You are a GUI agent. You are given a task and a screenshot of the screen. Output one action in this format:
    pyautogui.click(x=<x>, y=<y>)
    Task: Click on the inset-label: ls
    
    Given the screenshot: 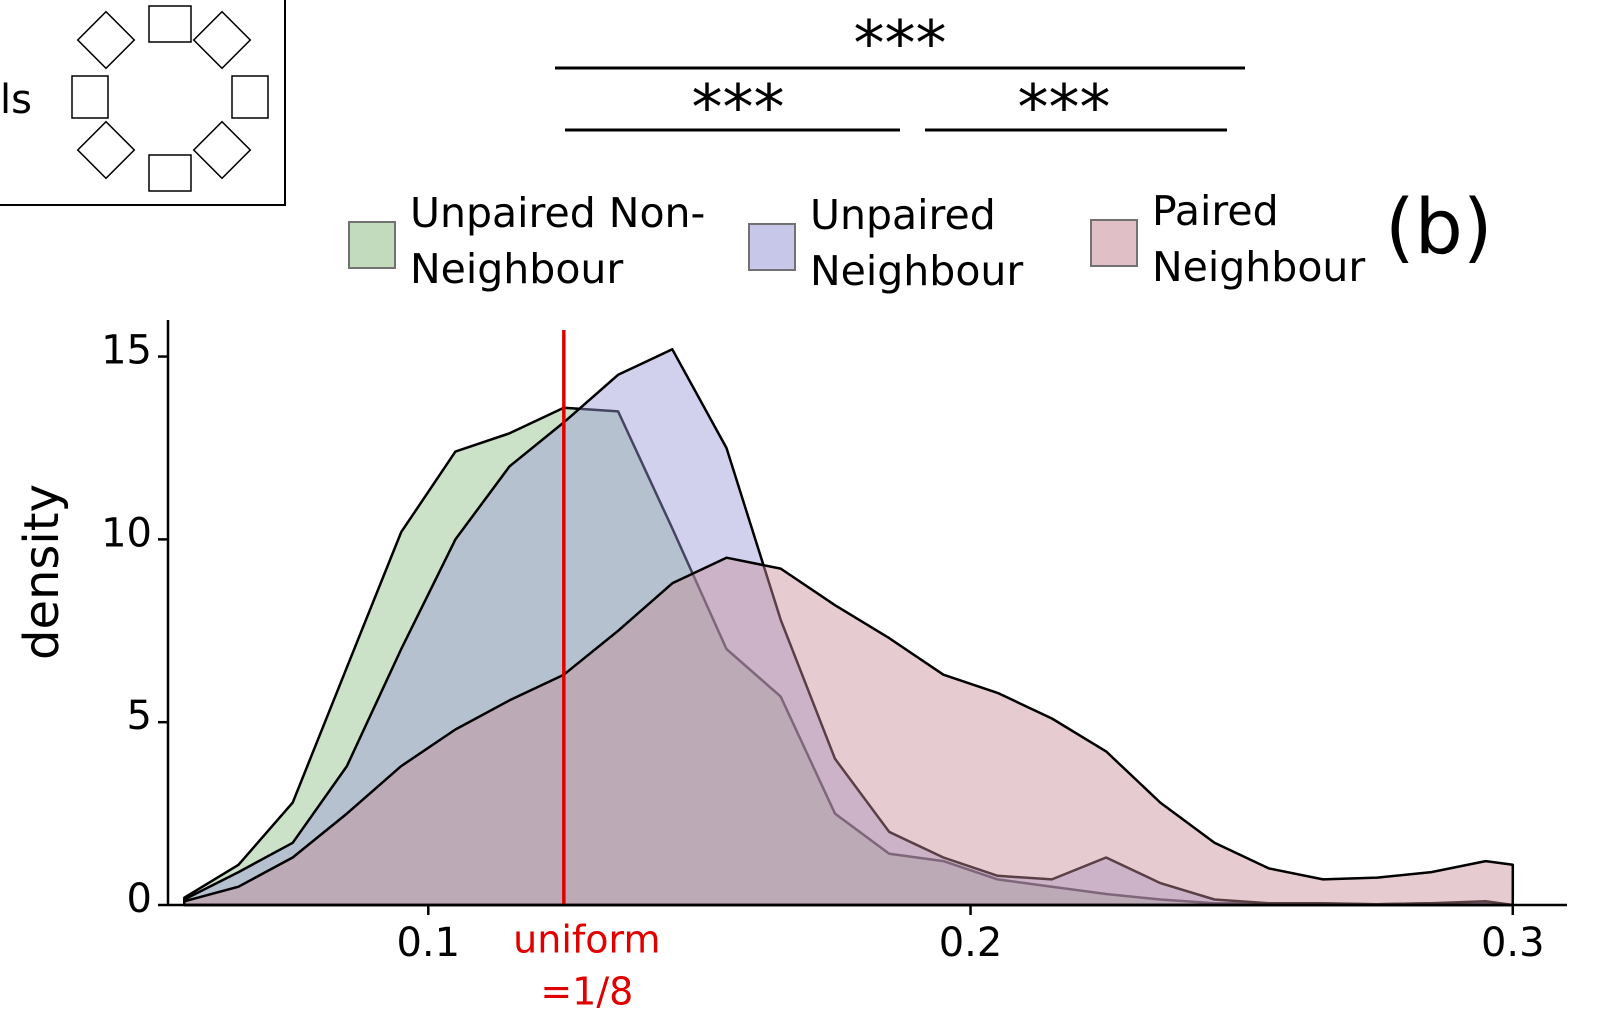 What is the action you would take?
    pyautogui.click(x=16, y=100)
    